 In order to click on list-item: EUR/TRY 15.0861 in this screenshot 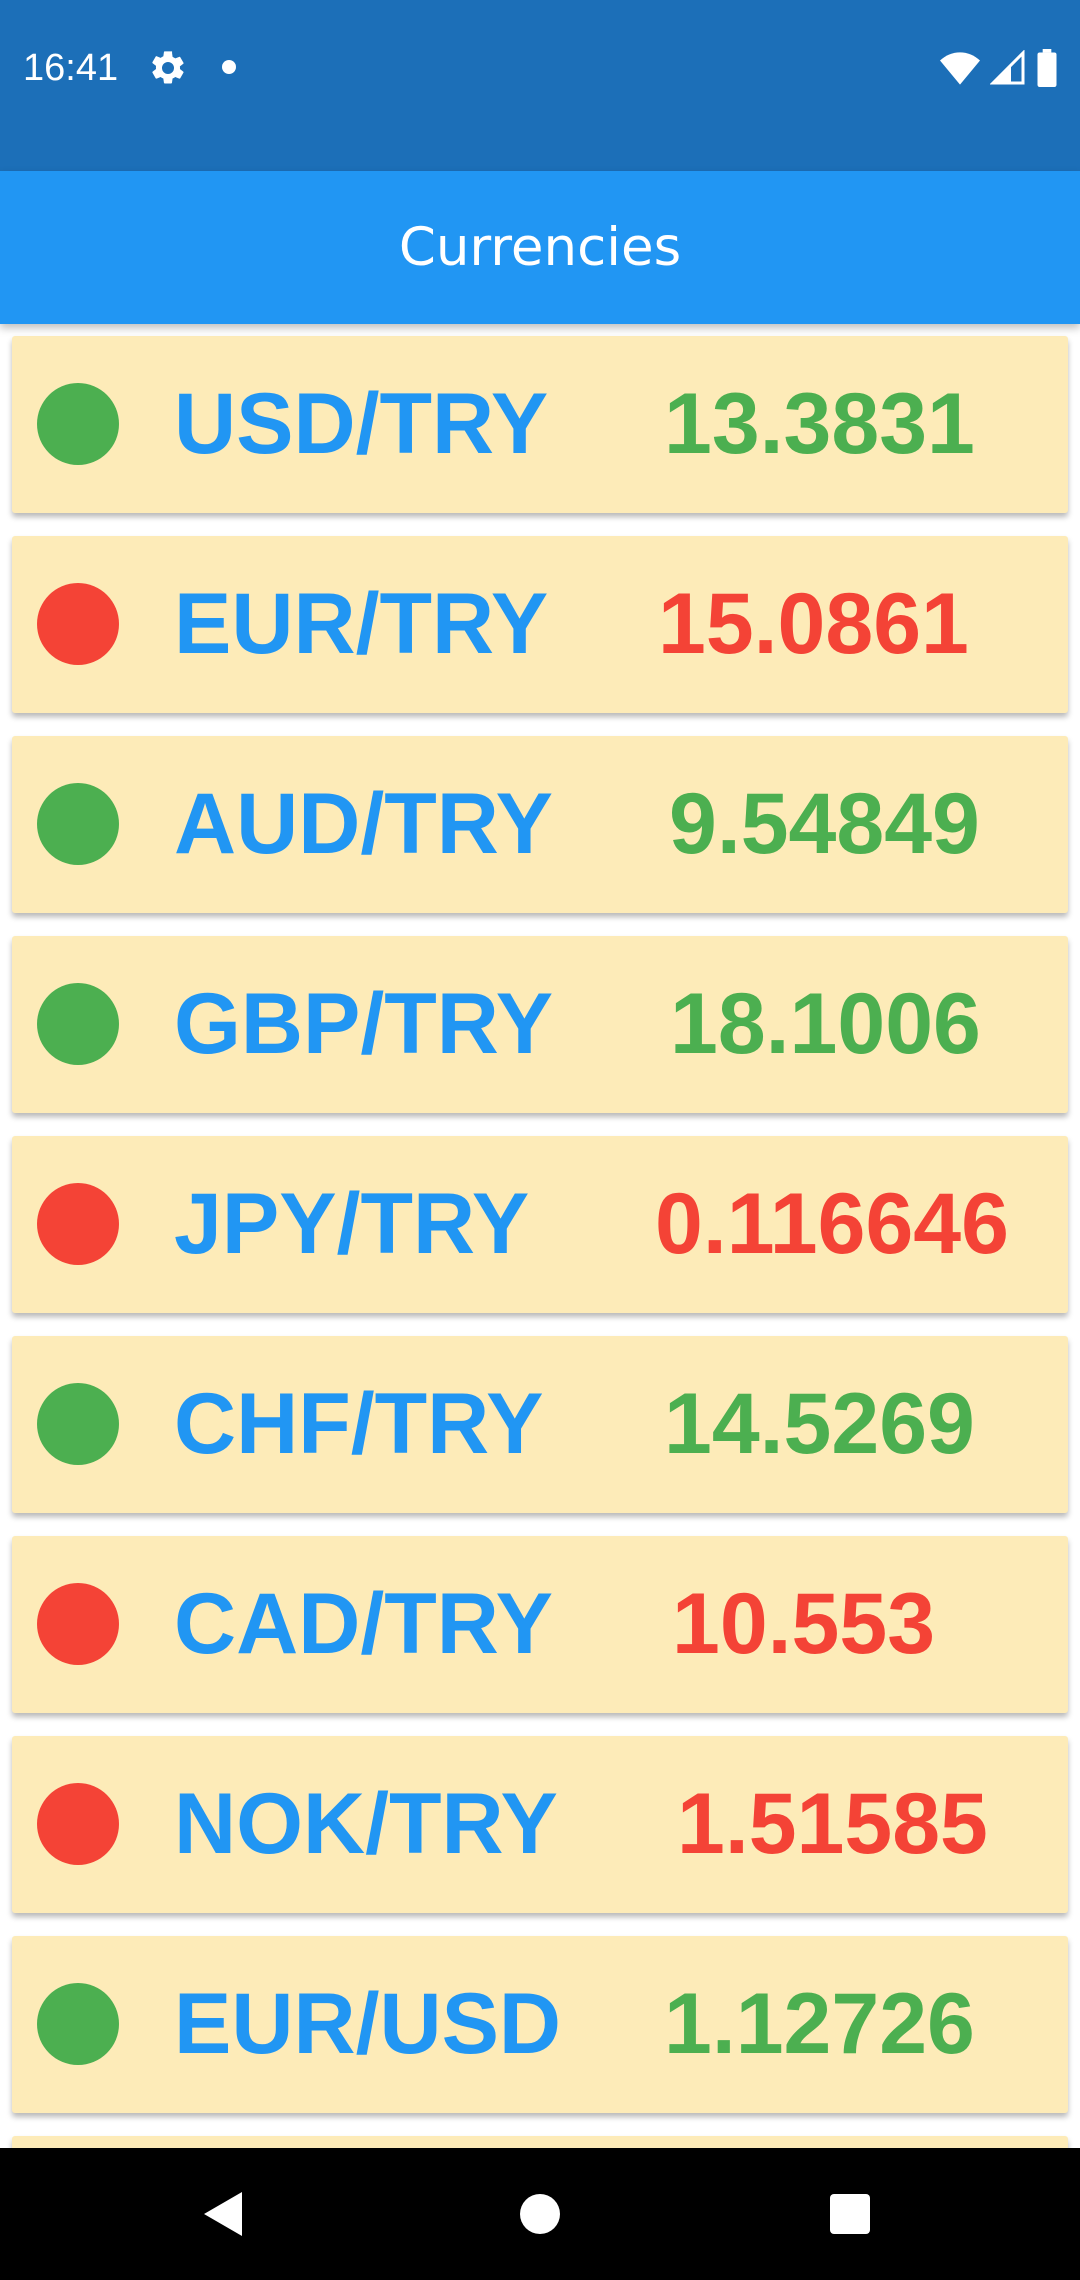, I will do `click(540, 624)`.